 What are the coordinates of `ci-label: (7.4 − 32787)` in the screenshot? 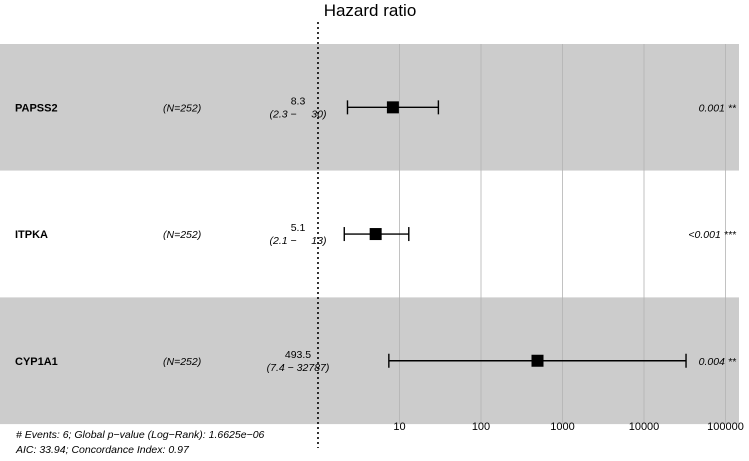 It's located at (298, 368).